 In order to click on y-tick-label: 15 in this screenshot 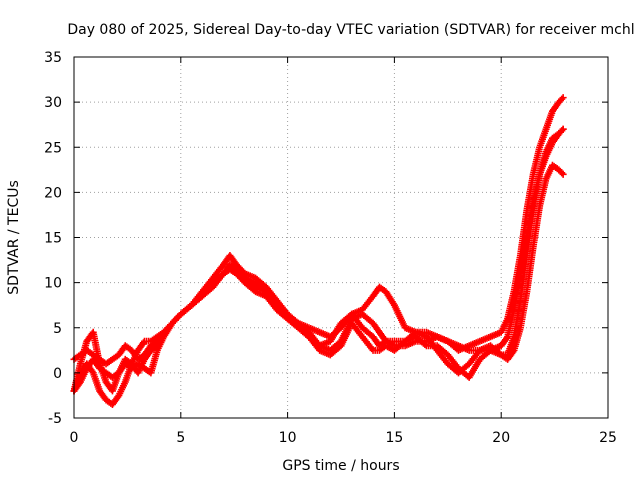, I will do `click(53, 239)`.